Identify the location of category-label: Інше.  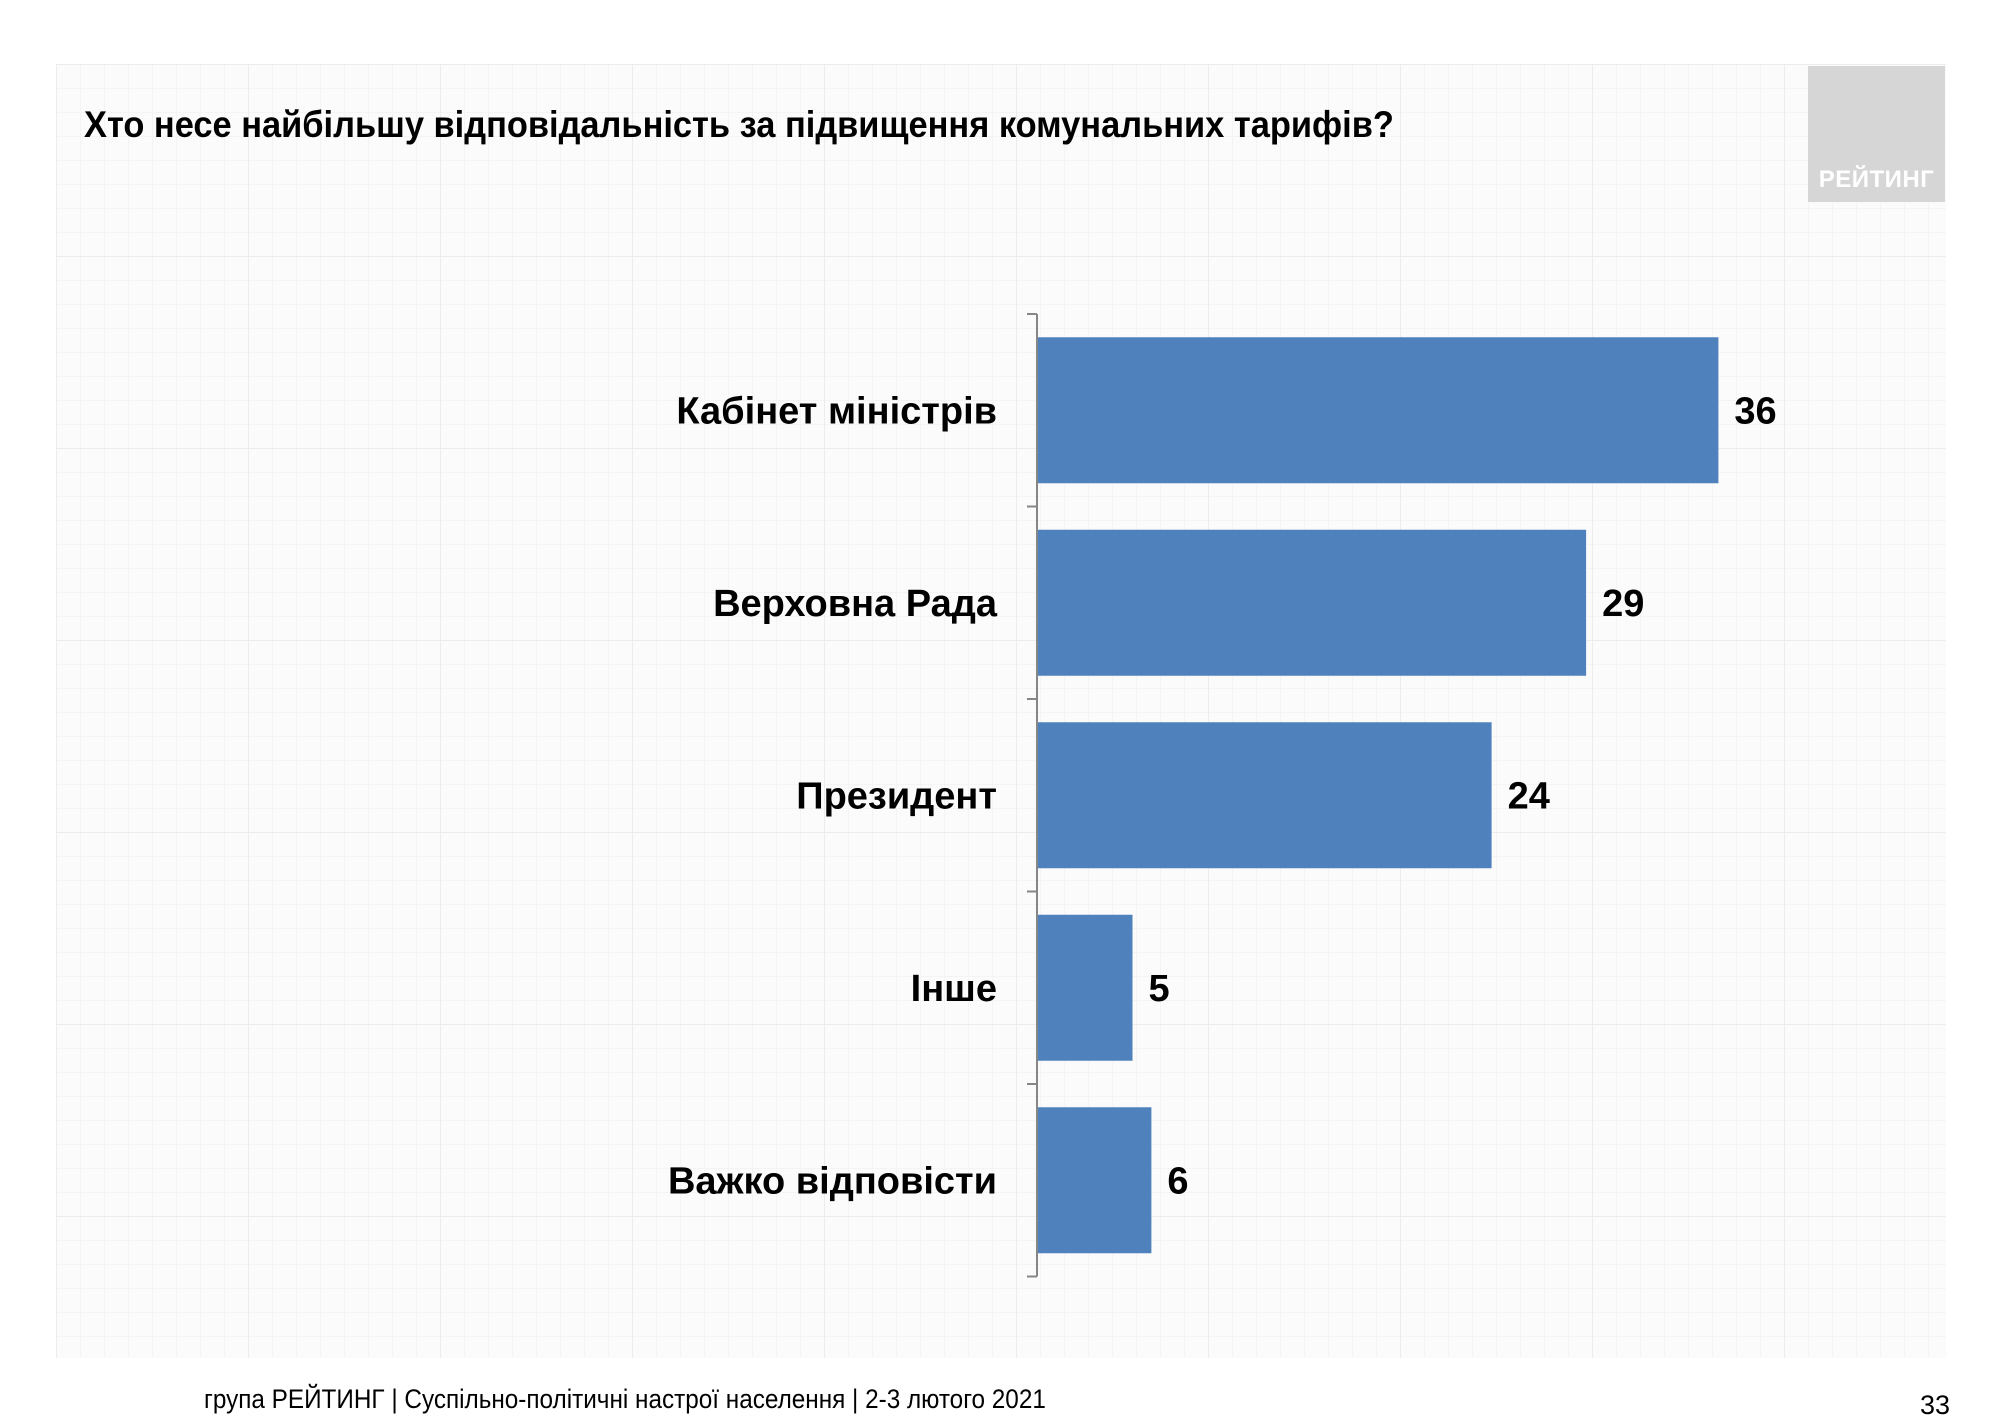
(954, 989).